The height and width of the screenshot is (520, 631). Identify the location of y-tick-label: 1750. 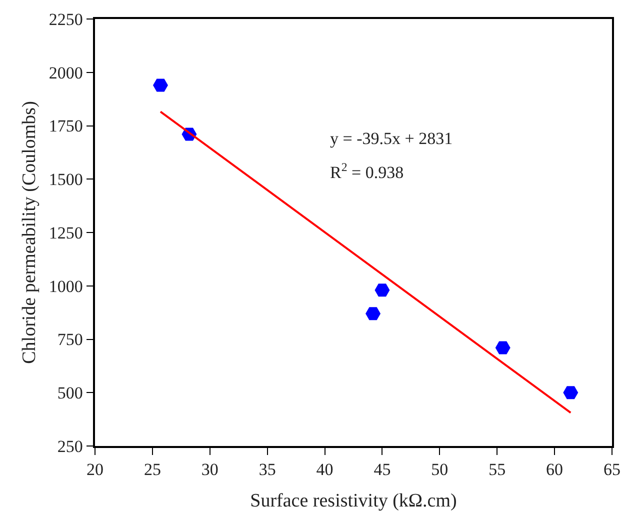
(65, 126).